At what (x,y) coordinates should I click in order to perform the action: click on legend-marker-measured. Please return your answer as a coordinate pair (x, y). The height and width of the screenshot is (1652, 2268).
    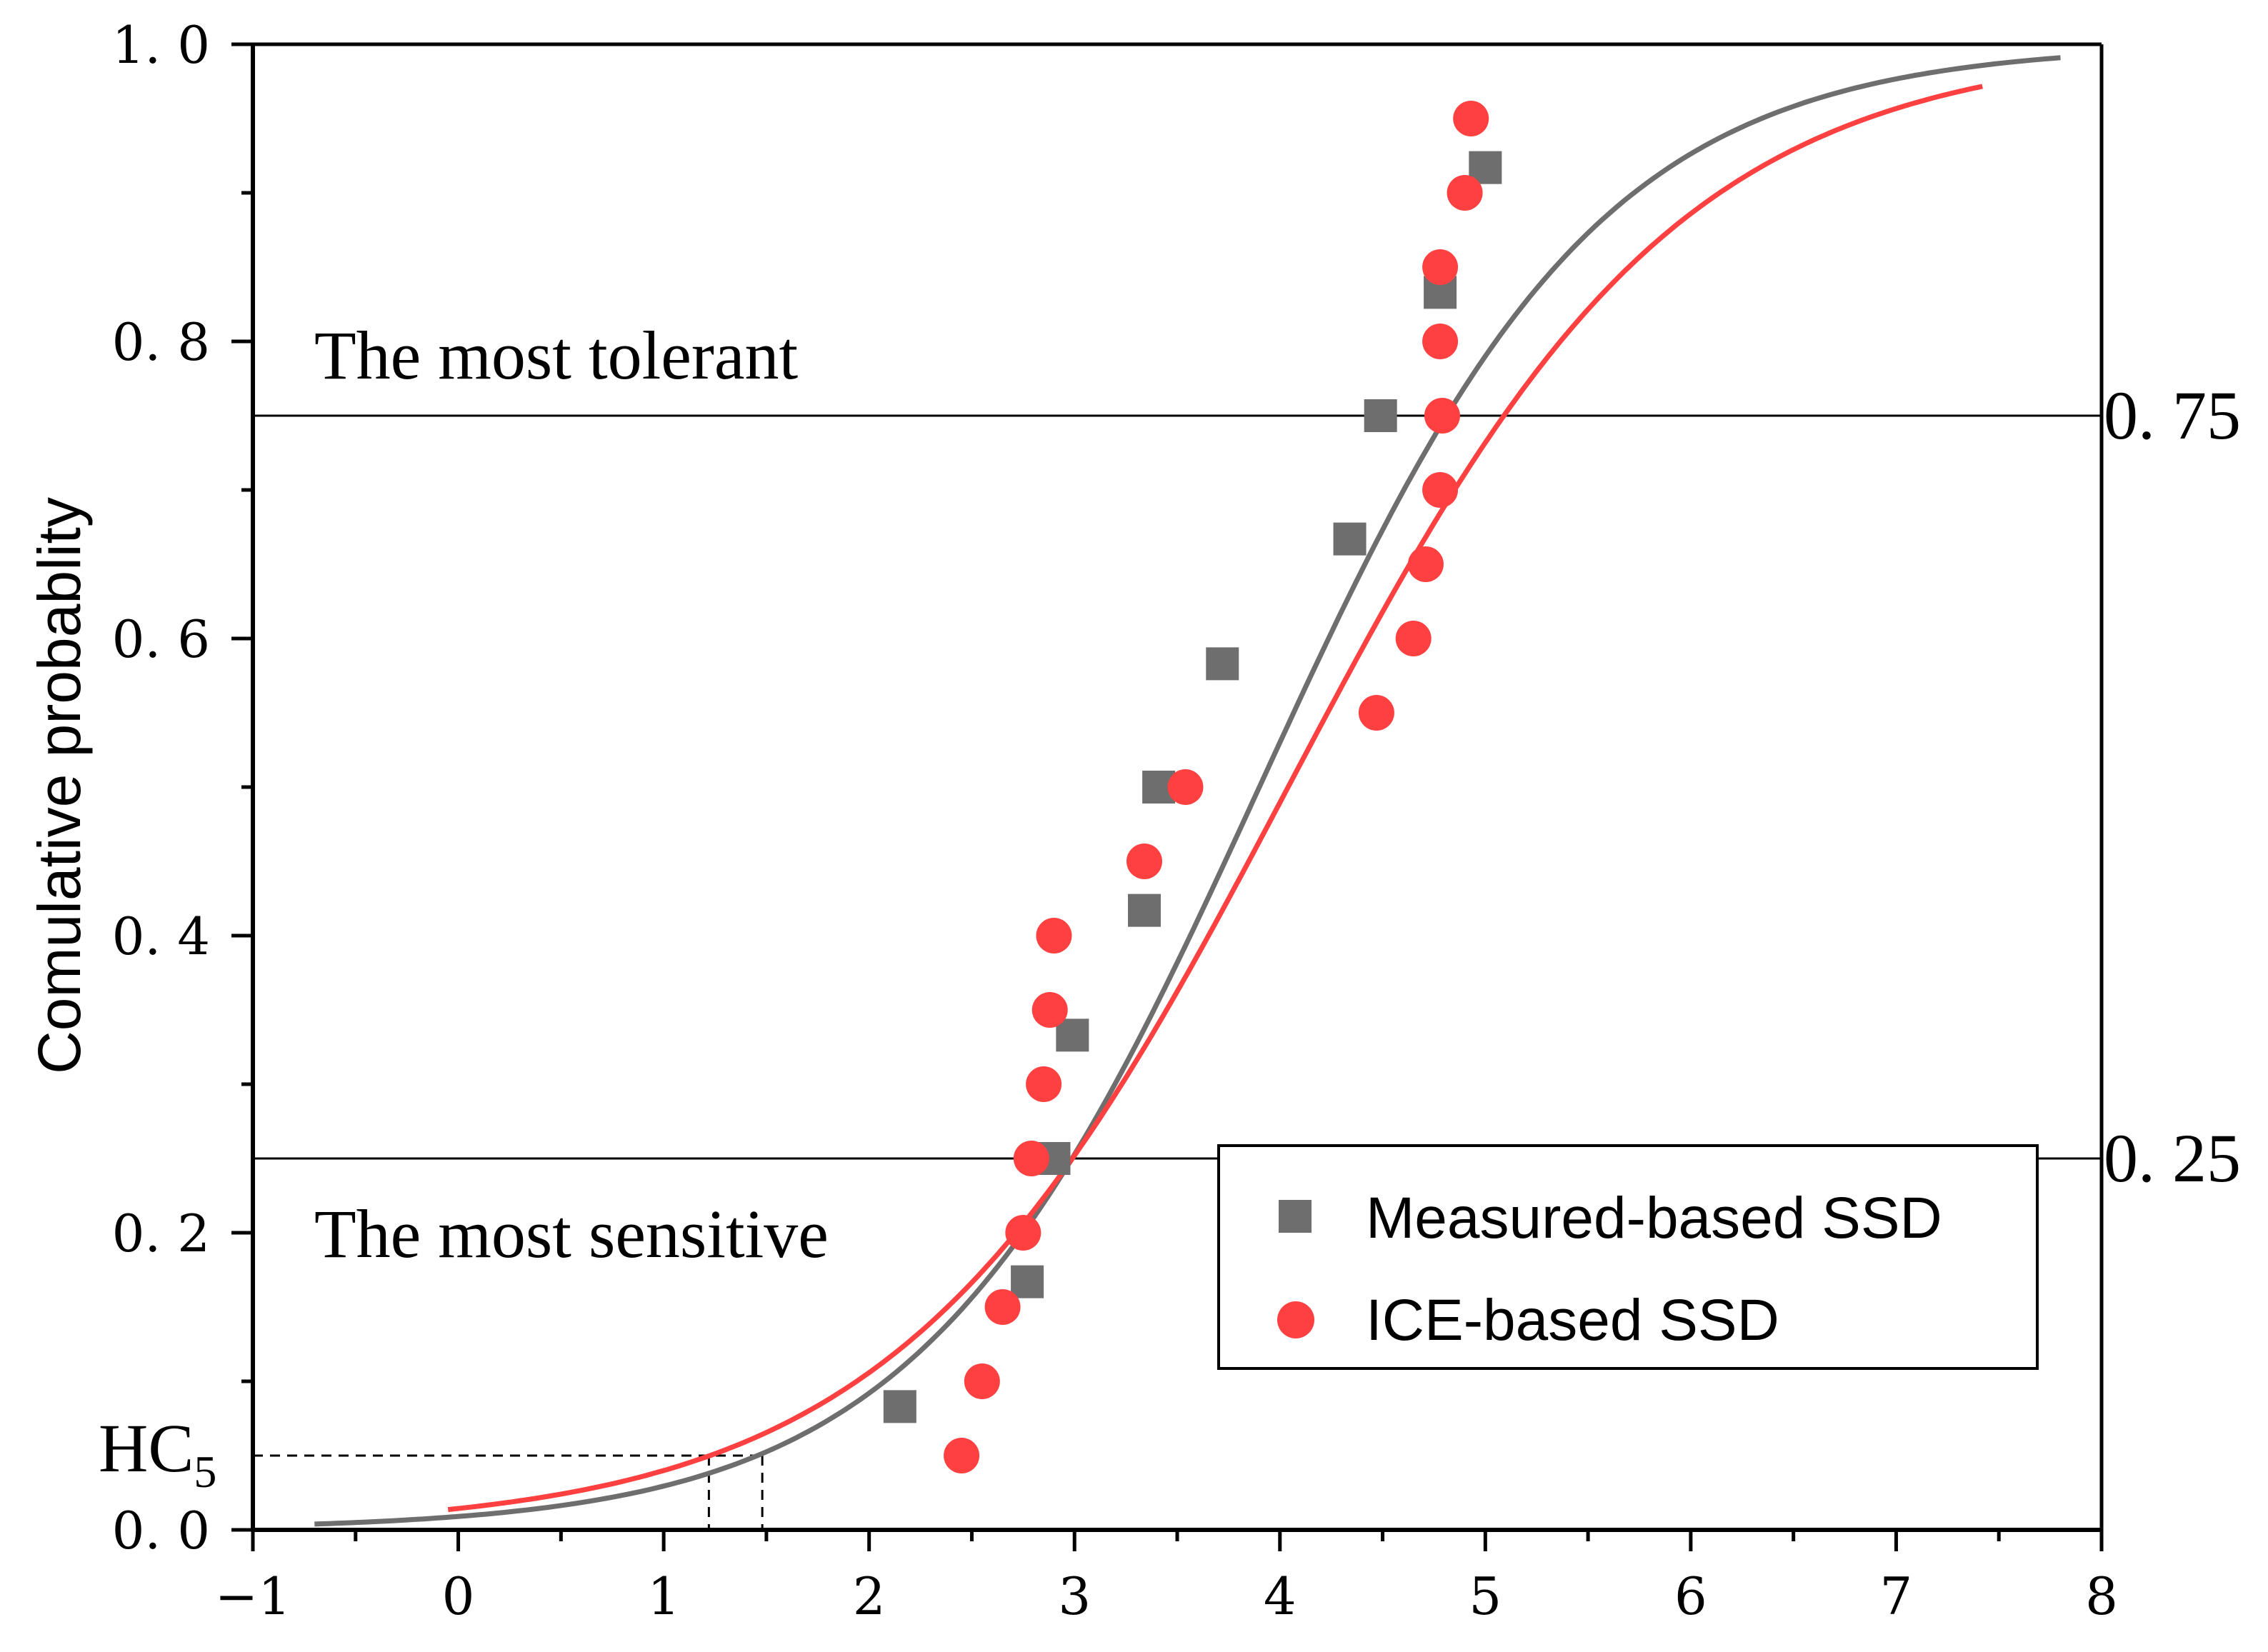
    Looking at the image, I should click on (1295, 1216).